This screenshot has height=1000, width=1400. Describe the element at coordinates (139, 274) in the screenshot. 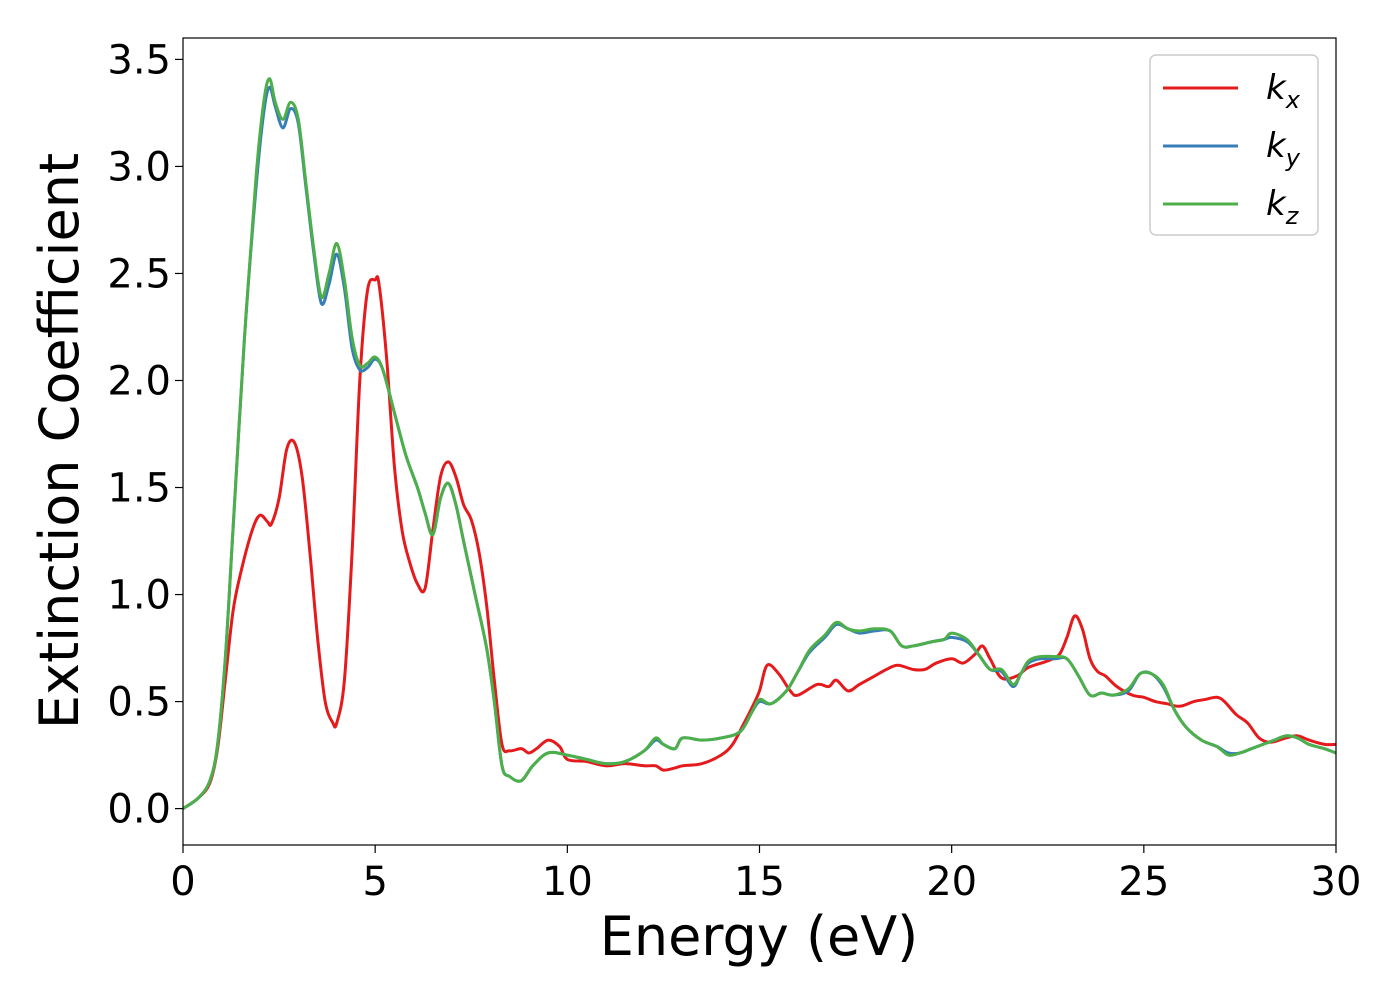

I see `y-tick-label: 2.5` at that location.